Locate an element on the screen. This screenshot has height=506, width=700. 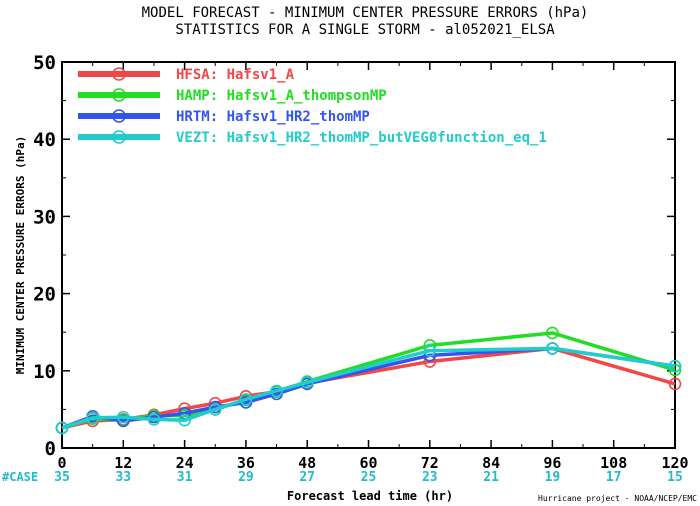
legend-label: HAMP: Hafsv1_A_thompsonMP is located at coordinates (281, 96).